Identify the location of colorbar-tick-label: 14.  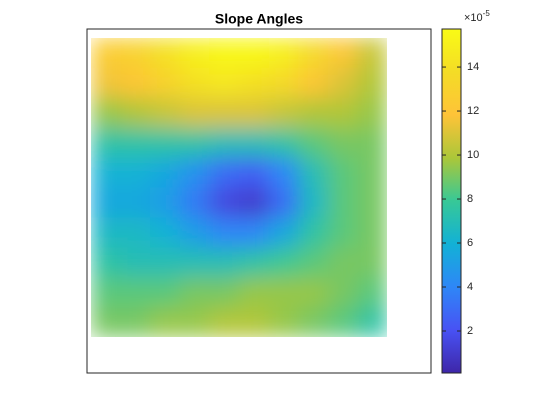
(473, 67).